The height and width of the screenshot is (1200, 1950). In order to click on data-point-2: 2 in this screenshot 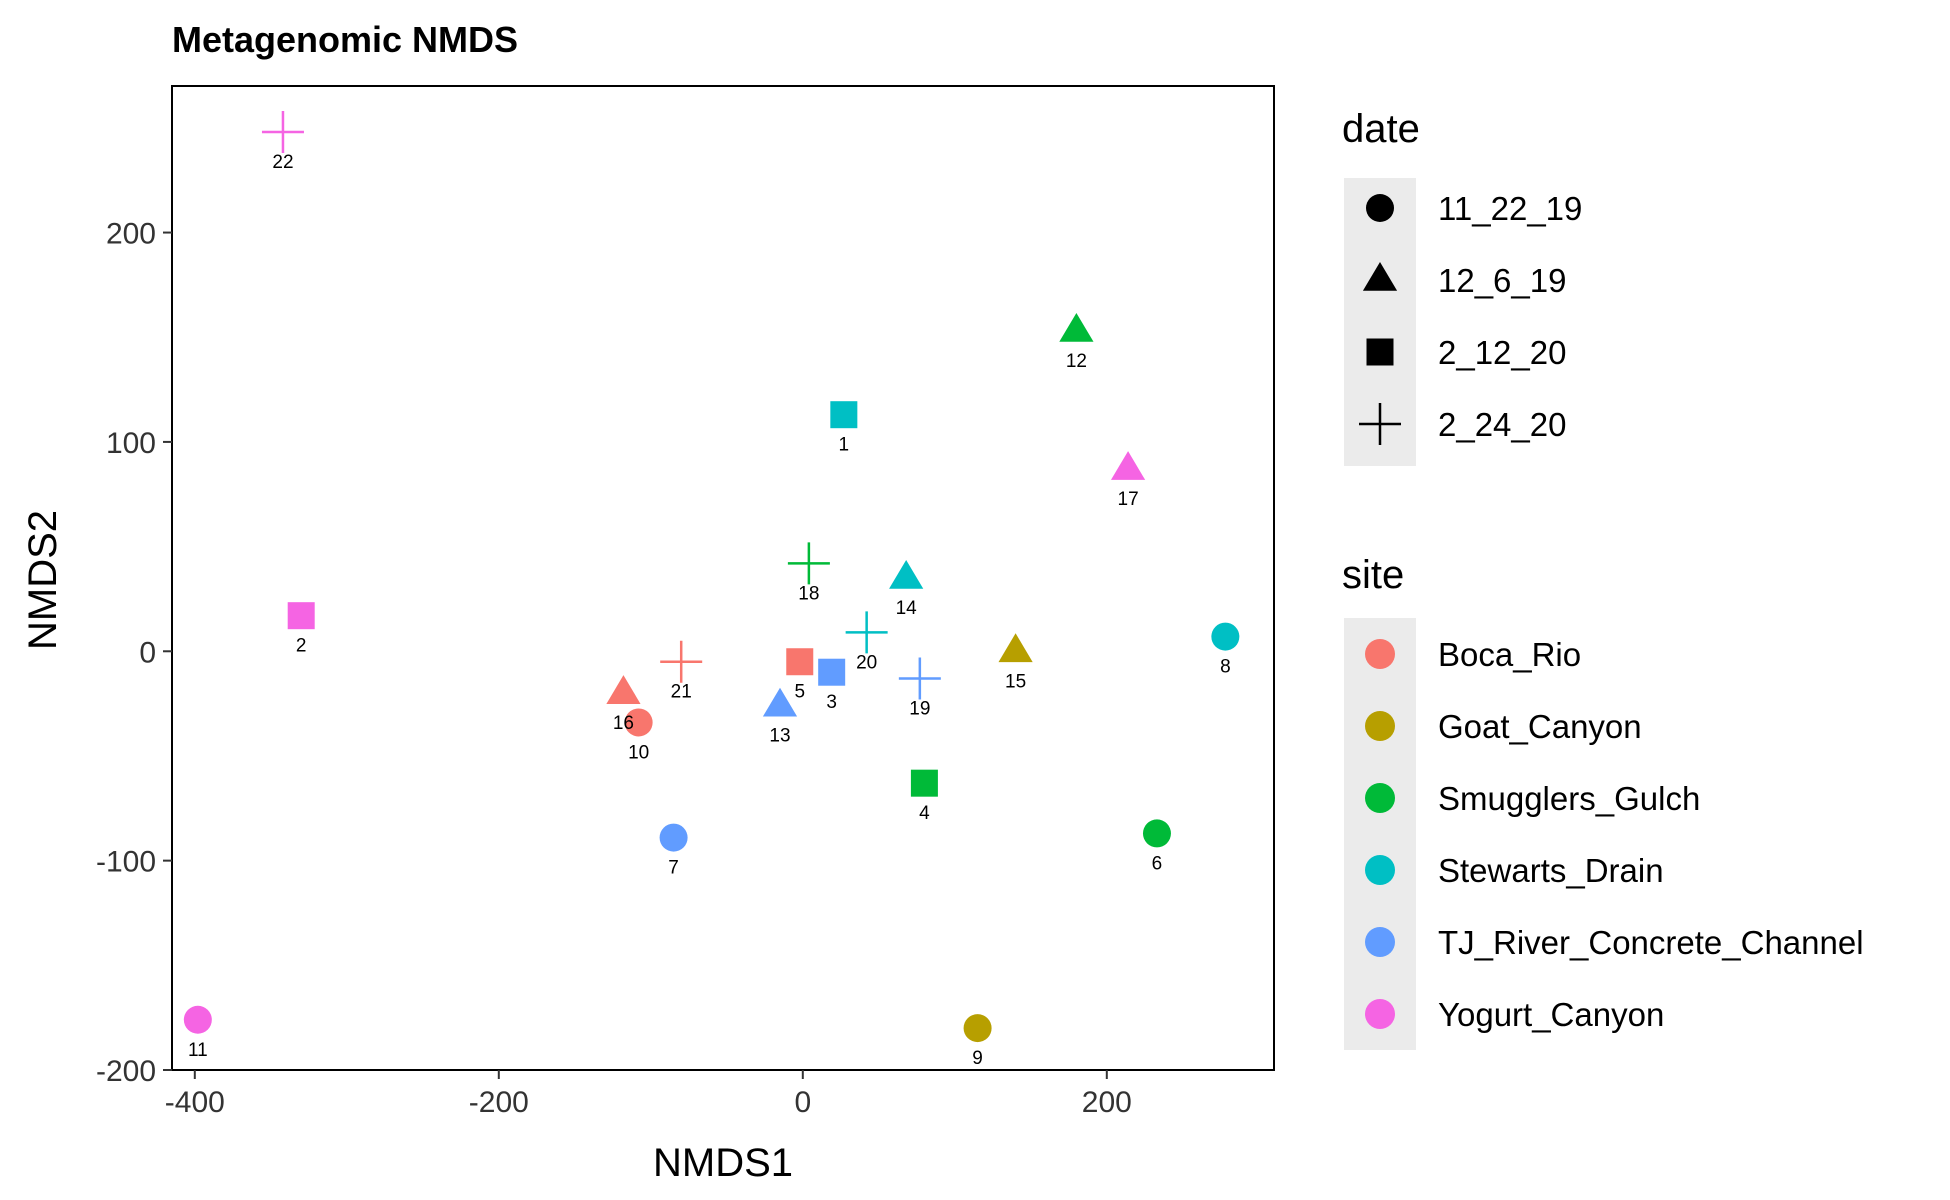, I will do `click(301, 629)`.